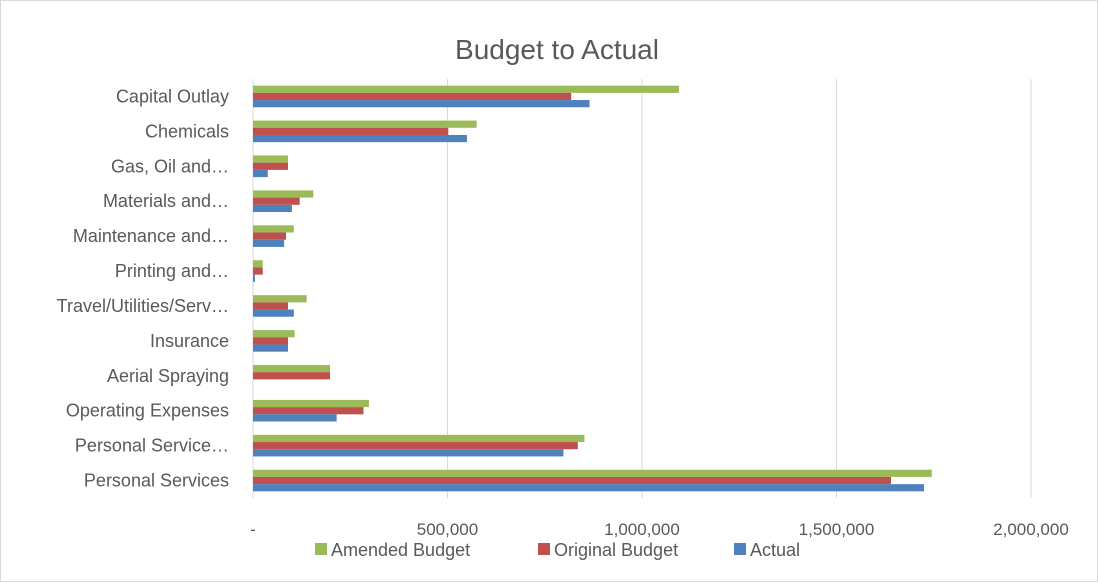 The width and height of the screenshot is (1098, 583). What do you see at coordinates (308, 411) in the screenshot?
I see `bar-original-budget-operating-expenses` at bounding box center [308, 411].